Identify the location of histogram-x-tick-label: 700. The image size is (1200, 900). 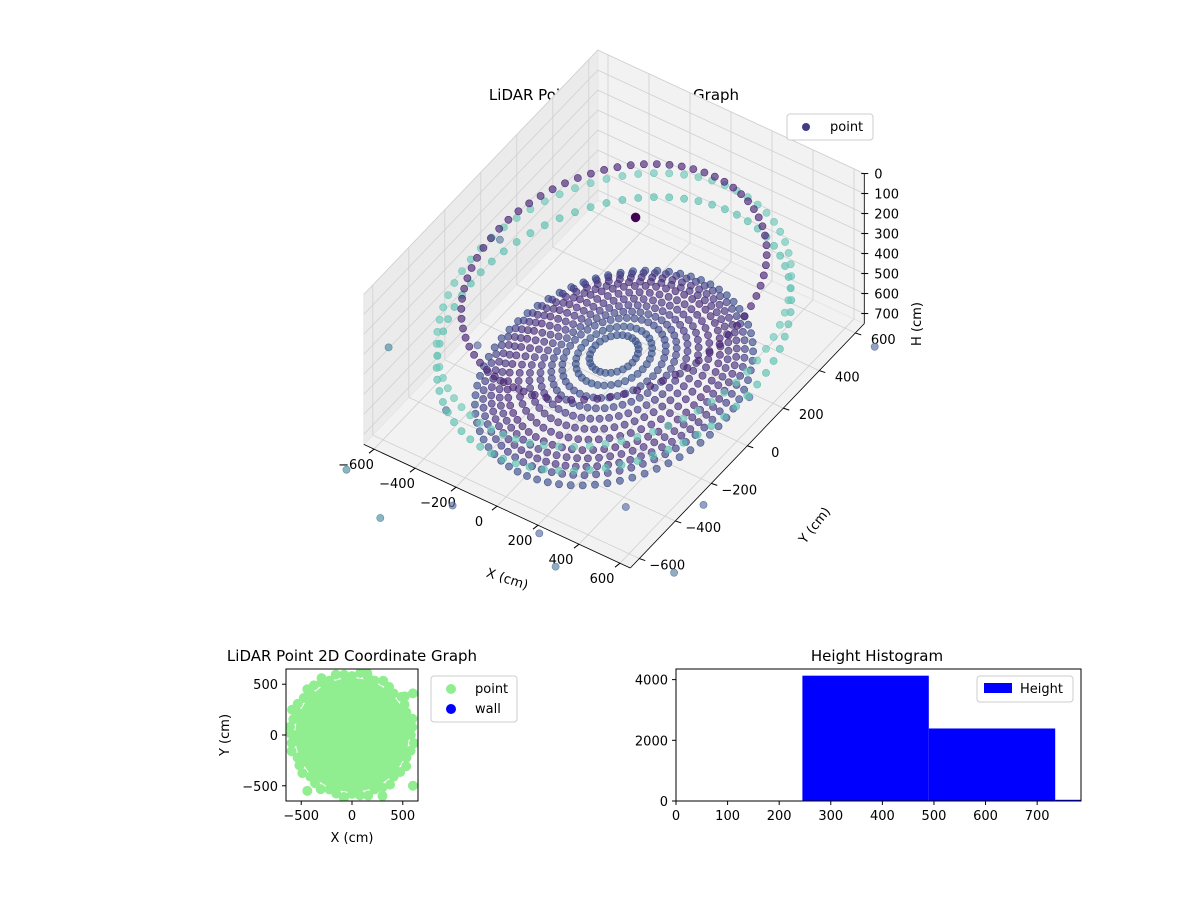
(1037, 816).